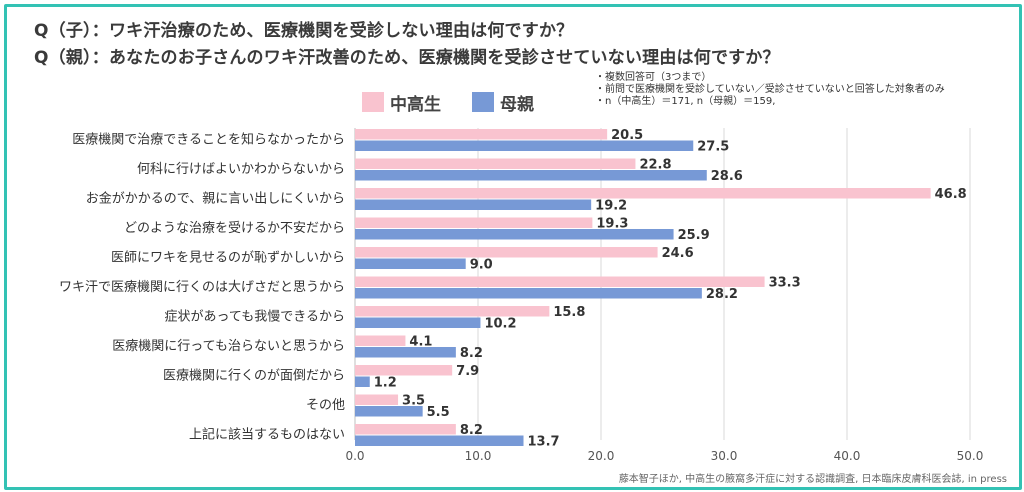  Describe the element at coordinates (241, 169) in the screenshot. I see `category-label: 何科に行けばよいかわからないから` at that location.